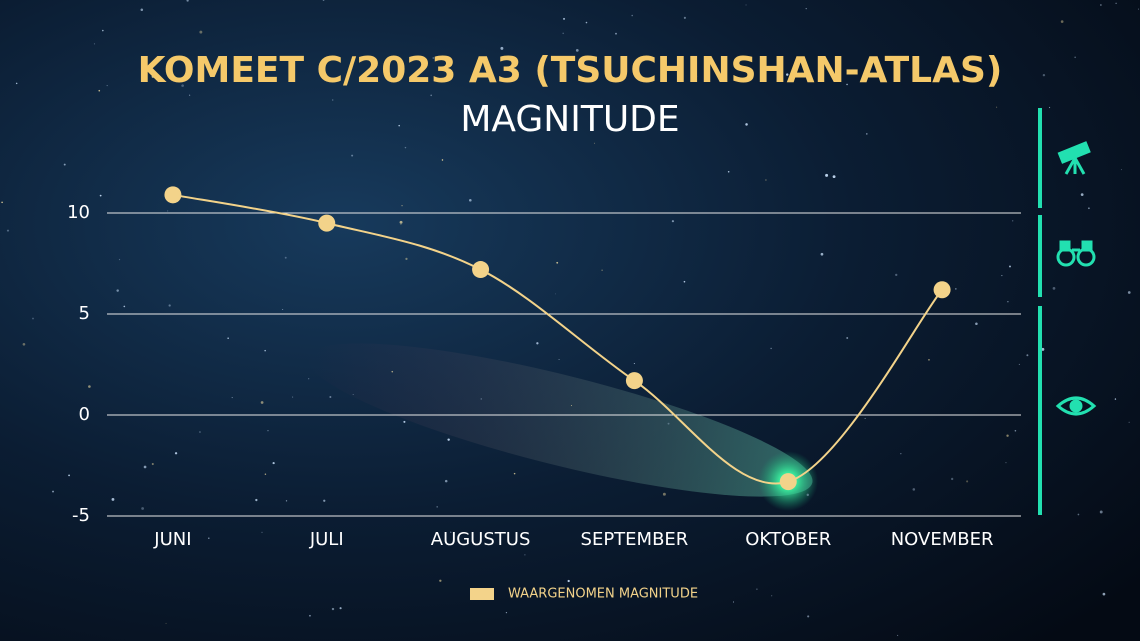 This screenshot has height=641, width=1140. What do you see at coordinates (1076, 406) in the screenshot?
I see `eye-icon` at bounding box center [1076, 406].